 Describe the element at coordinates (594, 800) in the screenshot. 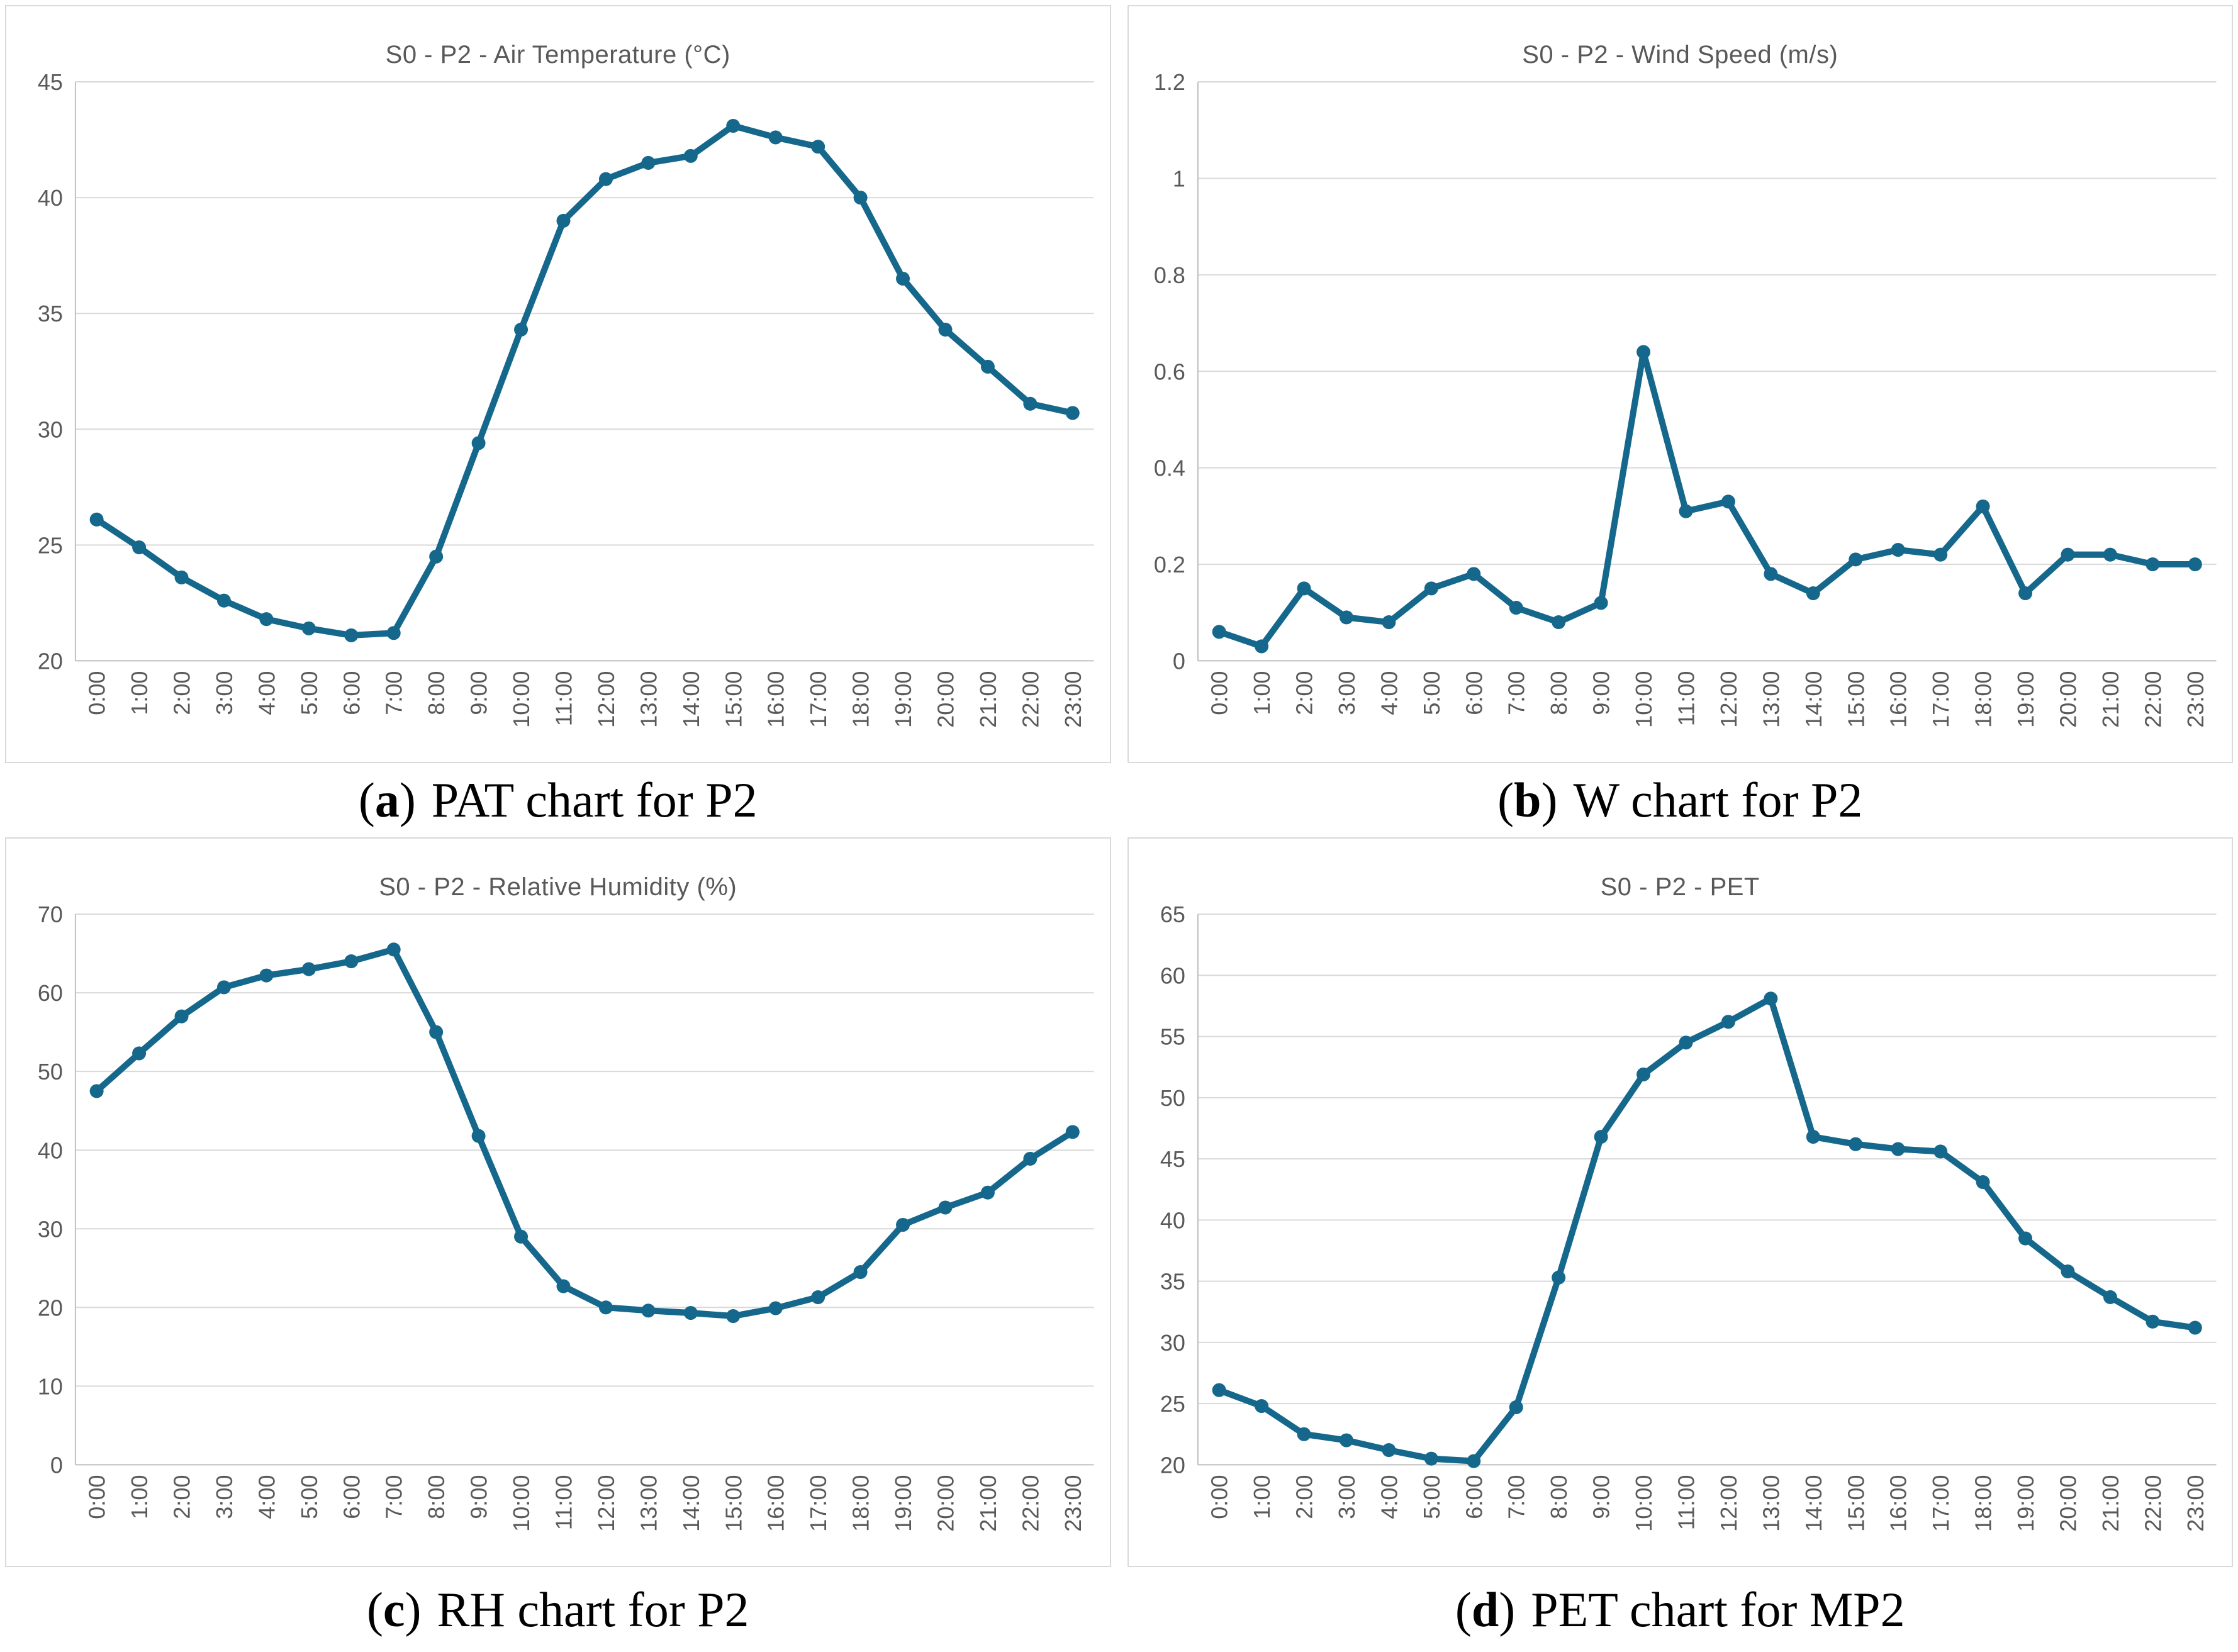

I see `caption-a-text: PAT chart for P2` at that location.